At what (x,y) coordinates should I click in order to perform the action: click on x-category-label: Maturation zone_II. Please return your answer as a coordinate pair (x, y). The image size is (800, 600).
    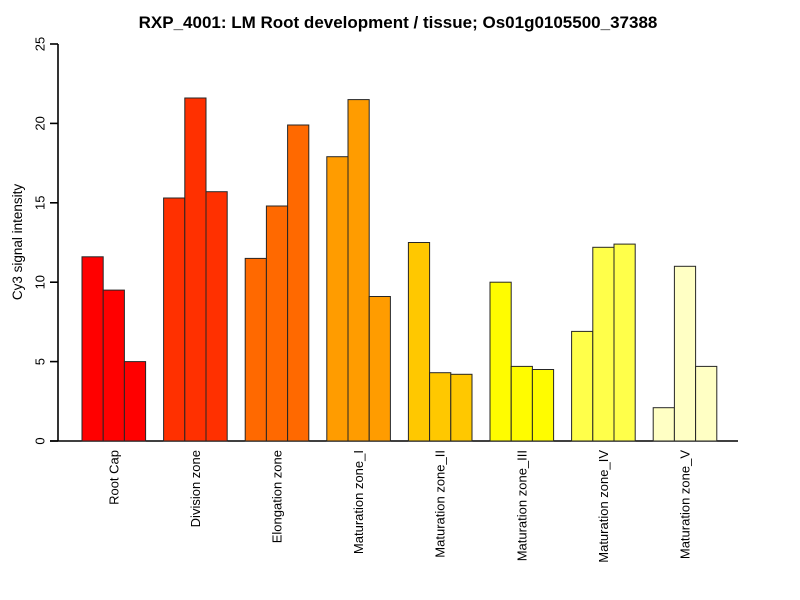
    Looking at the image, I should click on (440, 504).